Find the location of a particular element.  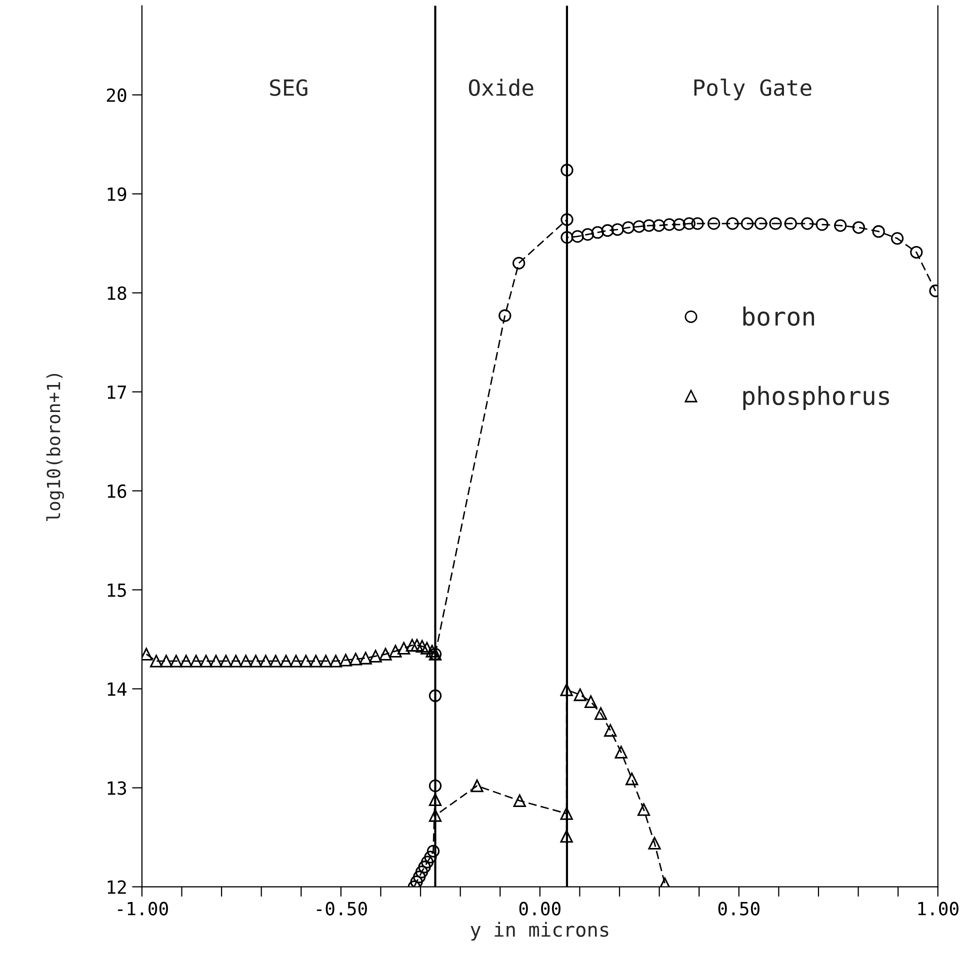

x-tick-label: 1.00 is located at coordinates (938, 909).